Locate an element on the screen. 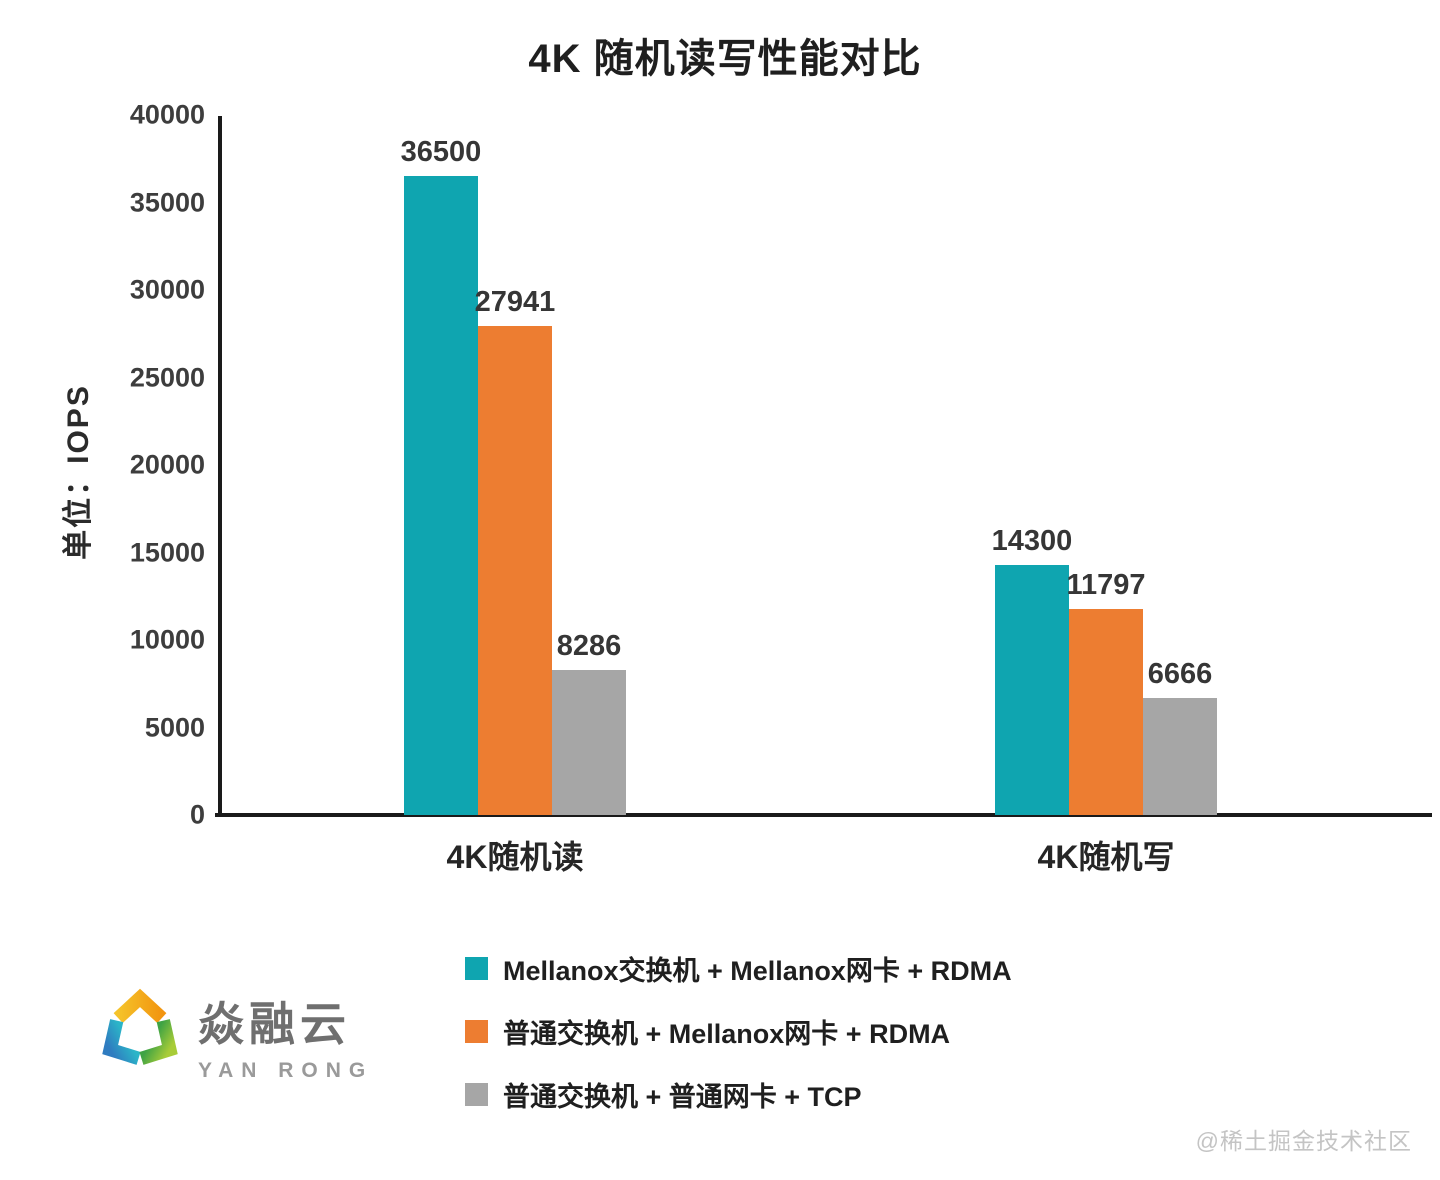  legend-item: 普通交换机 + Mellanox网卡 + RDMA is located at coordinates (738, 1031).